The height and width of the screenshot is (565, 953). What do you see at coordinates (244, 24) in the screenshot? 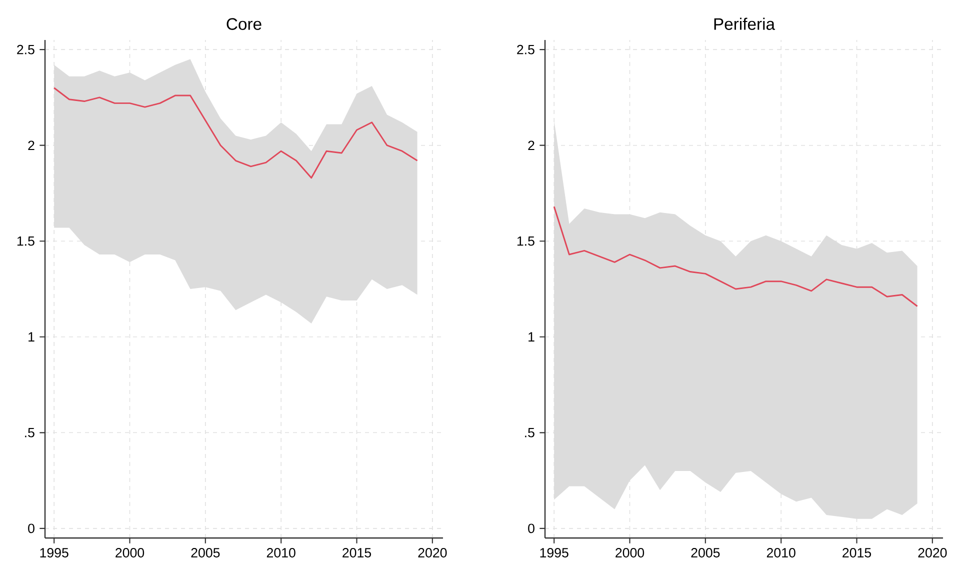
I see `chart-title: Core` at bounding box center [244, 24].